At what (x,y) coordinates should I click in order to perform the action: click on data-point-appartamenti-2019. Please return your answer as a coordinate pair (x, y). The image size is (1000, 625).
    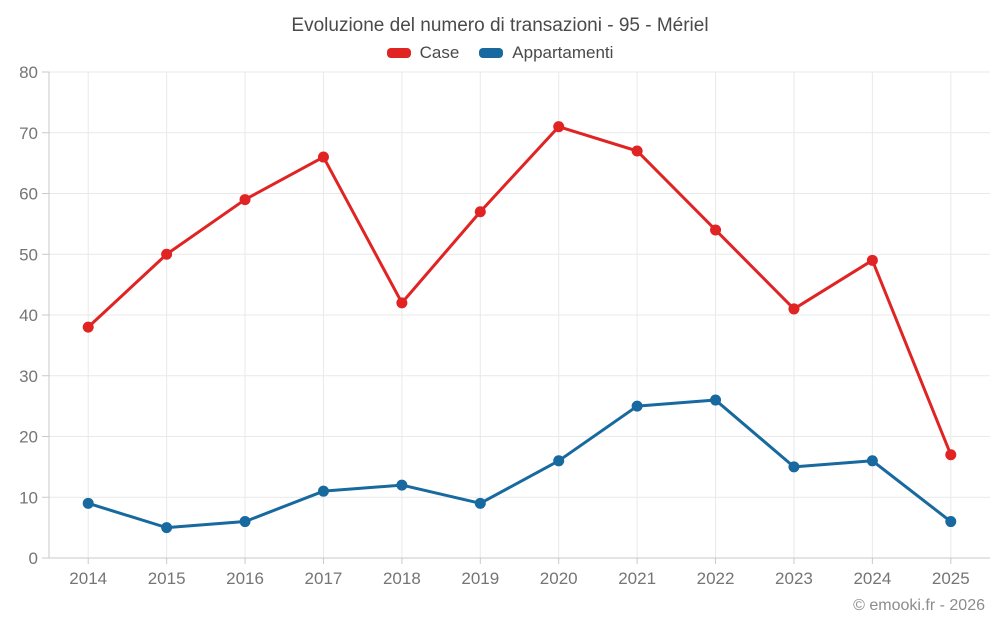
    Looking at the image, I should click on (480, 503).